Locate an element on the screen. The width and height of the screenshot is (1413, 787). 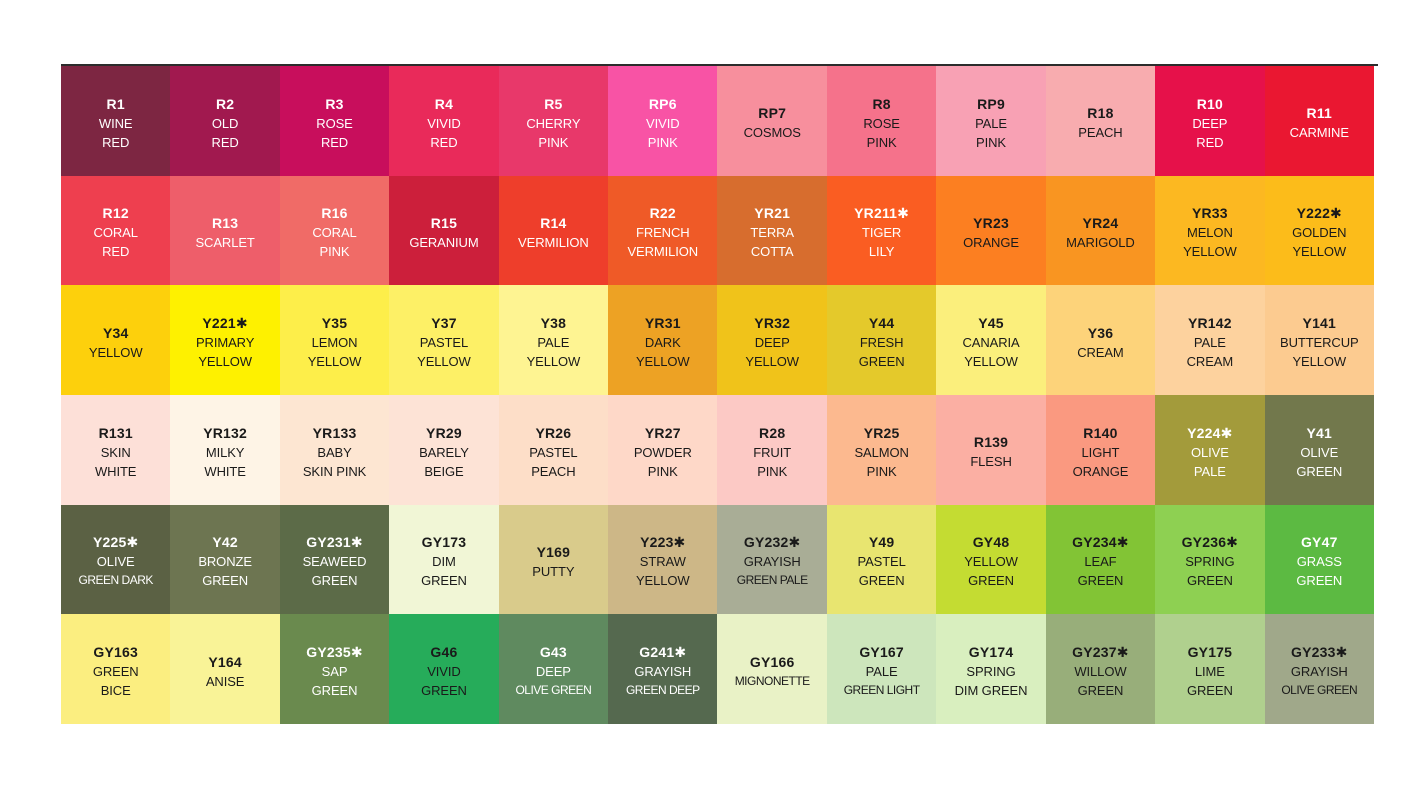
color-swatch-y41: Y41 OLIVE GREEN is located at coordinates (1319, 449).